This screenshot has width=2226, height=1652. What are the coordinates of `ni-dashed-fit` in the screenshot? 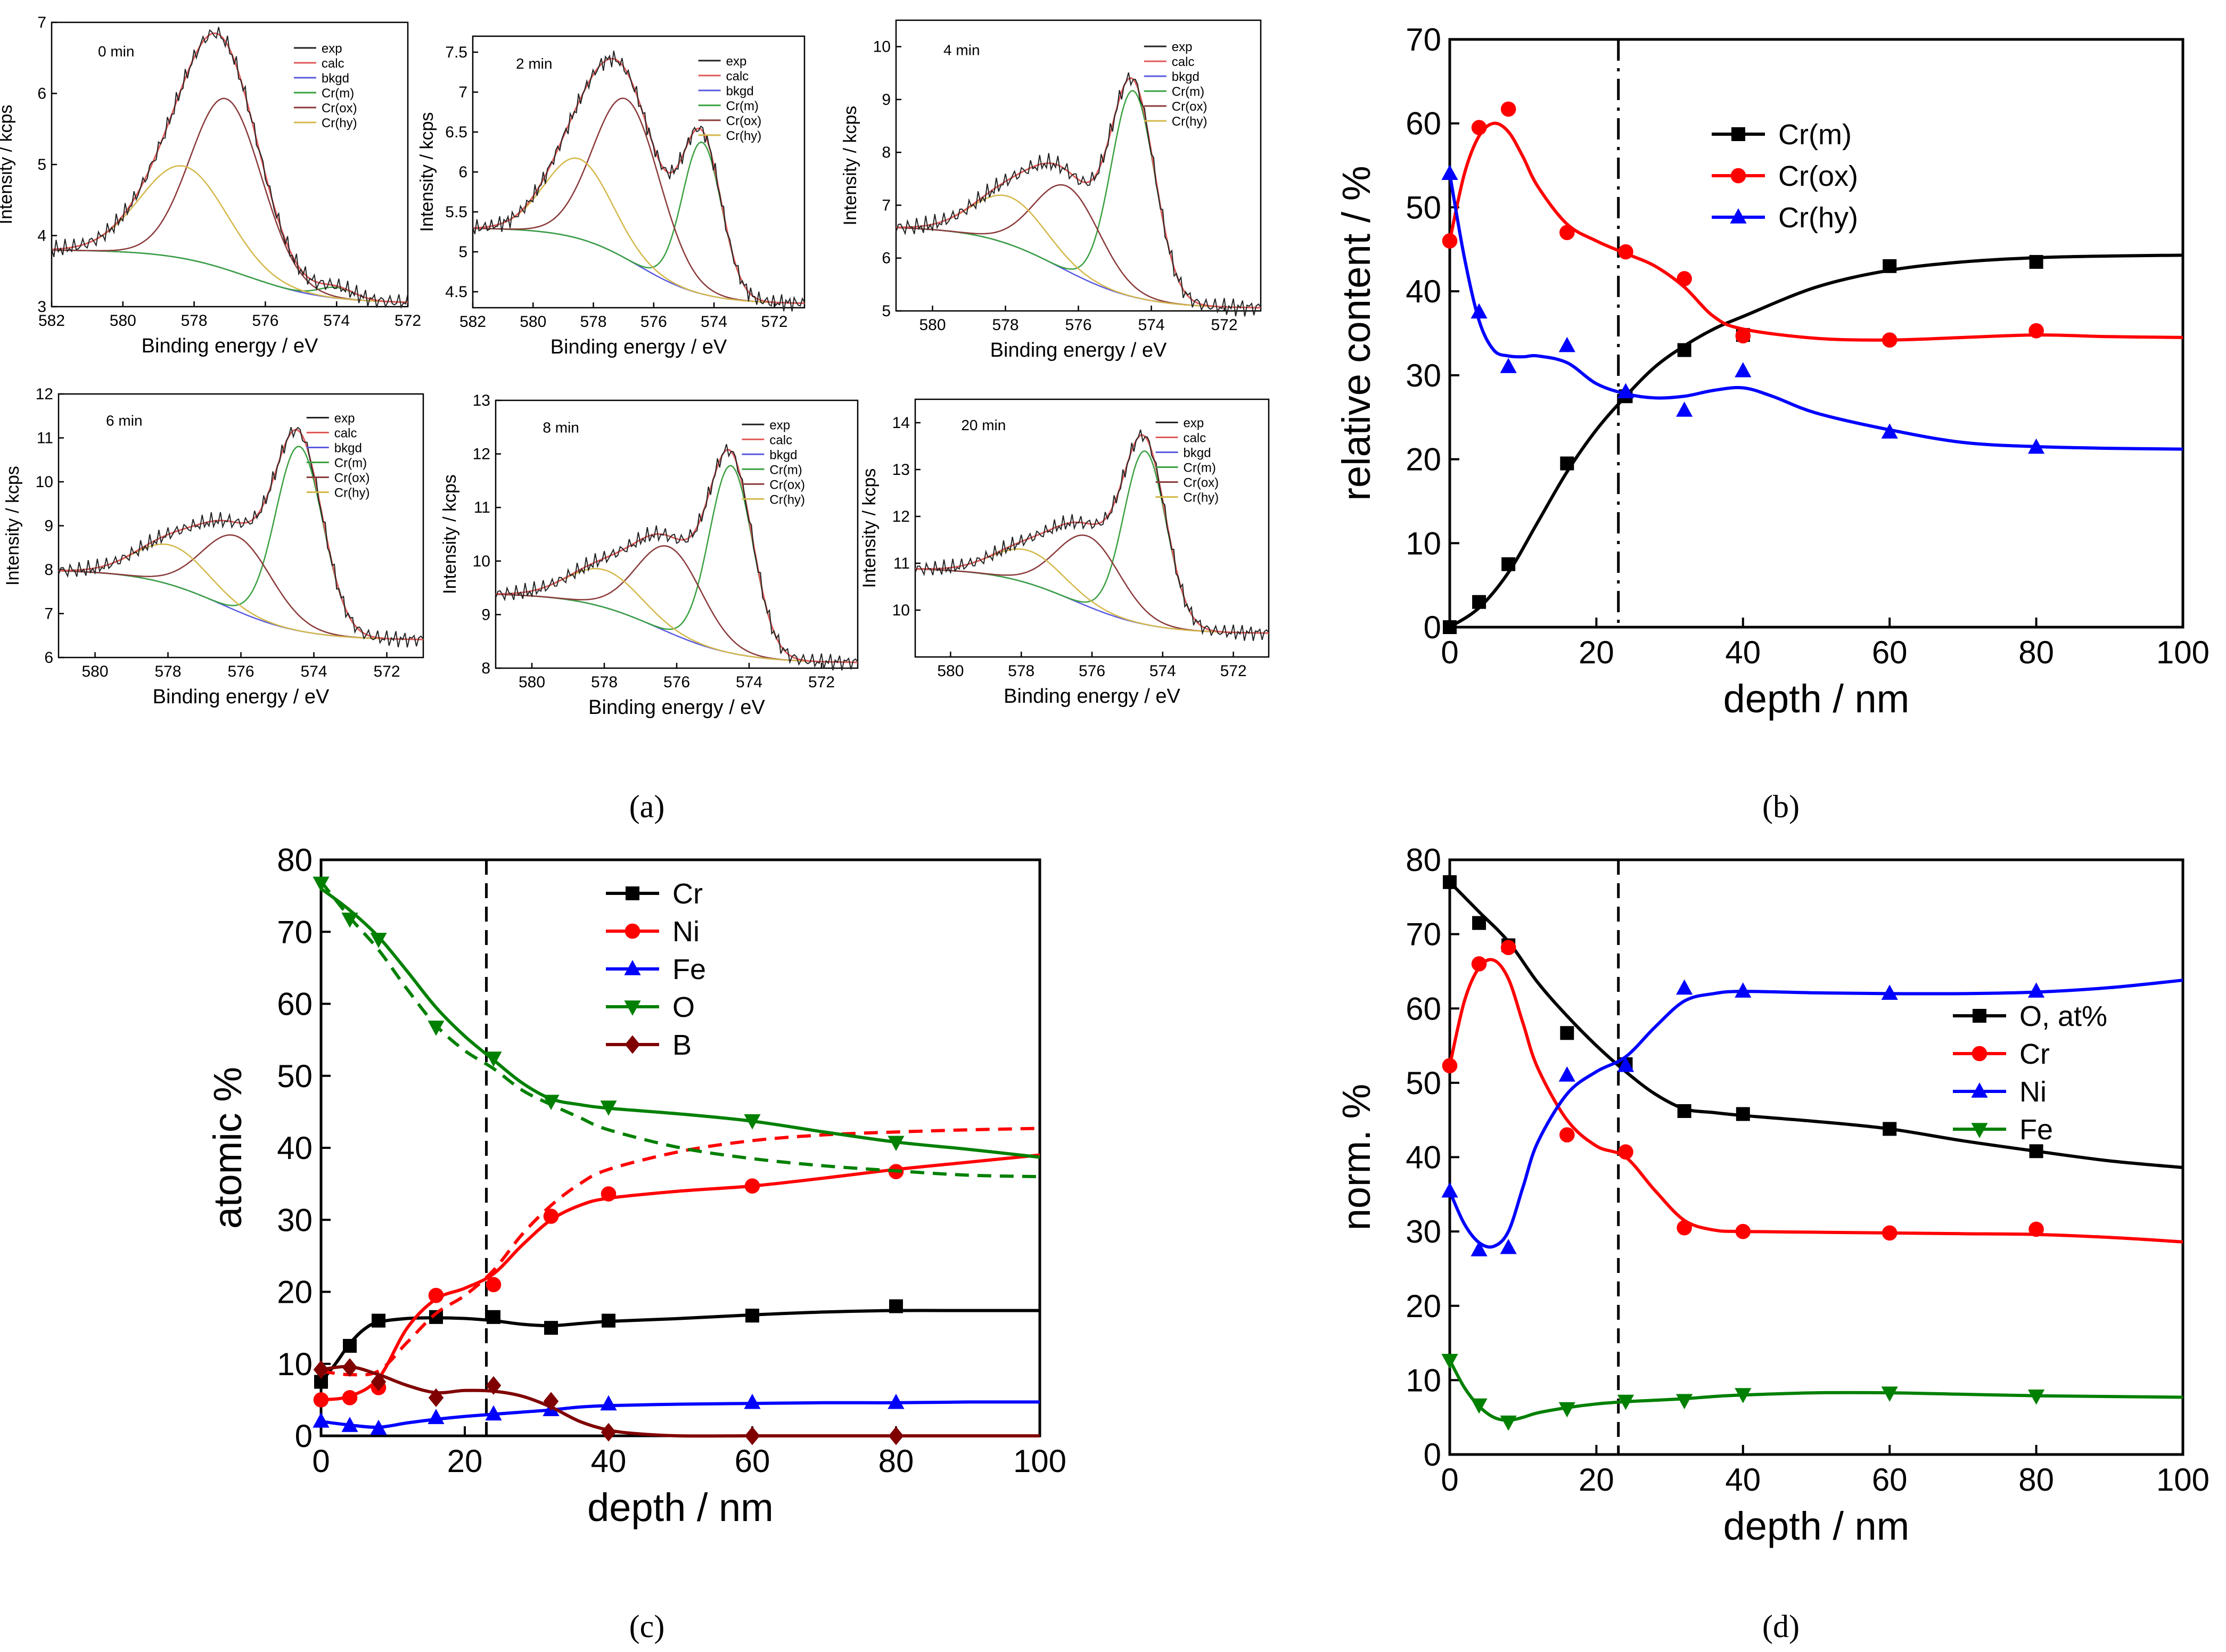 It's located at (680, 1252).